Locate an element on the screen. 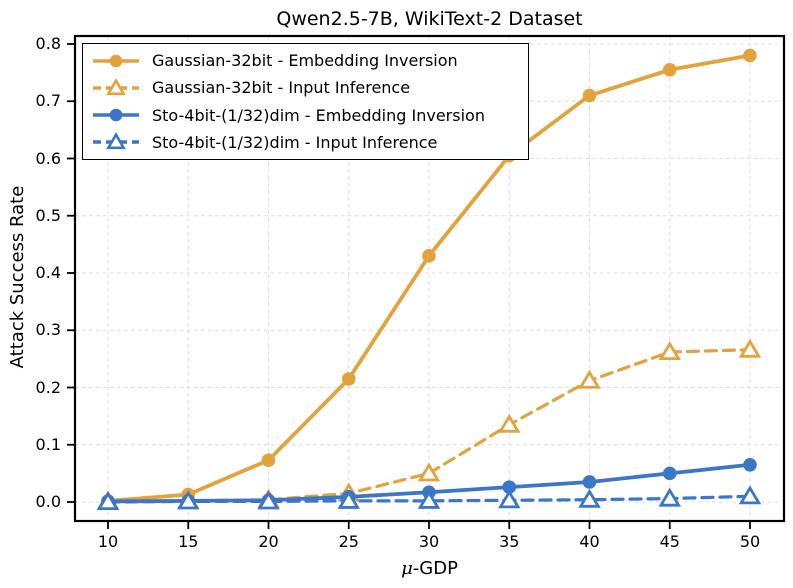 This screenshot has height=588, width=793. x-axis-label-rest: -GDP is located at coordinates (435, 568).